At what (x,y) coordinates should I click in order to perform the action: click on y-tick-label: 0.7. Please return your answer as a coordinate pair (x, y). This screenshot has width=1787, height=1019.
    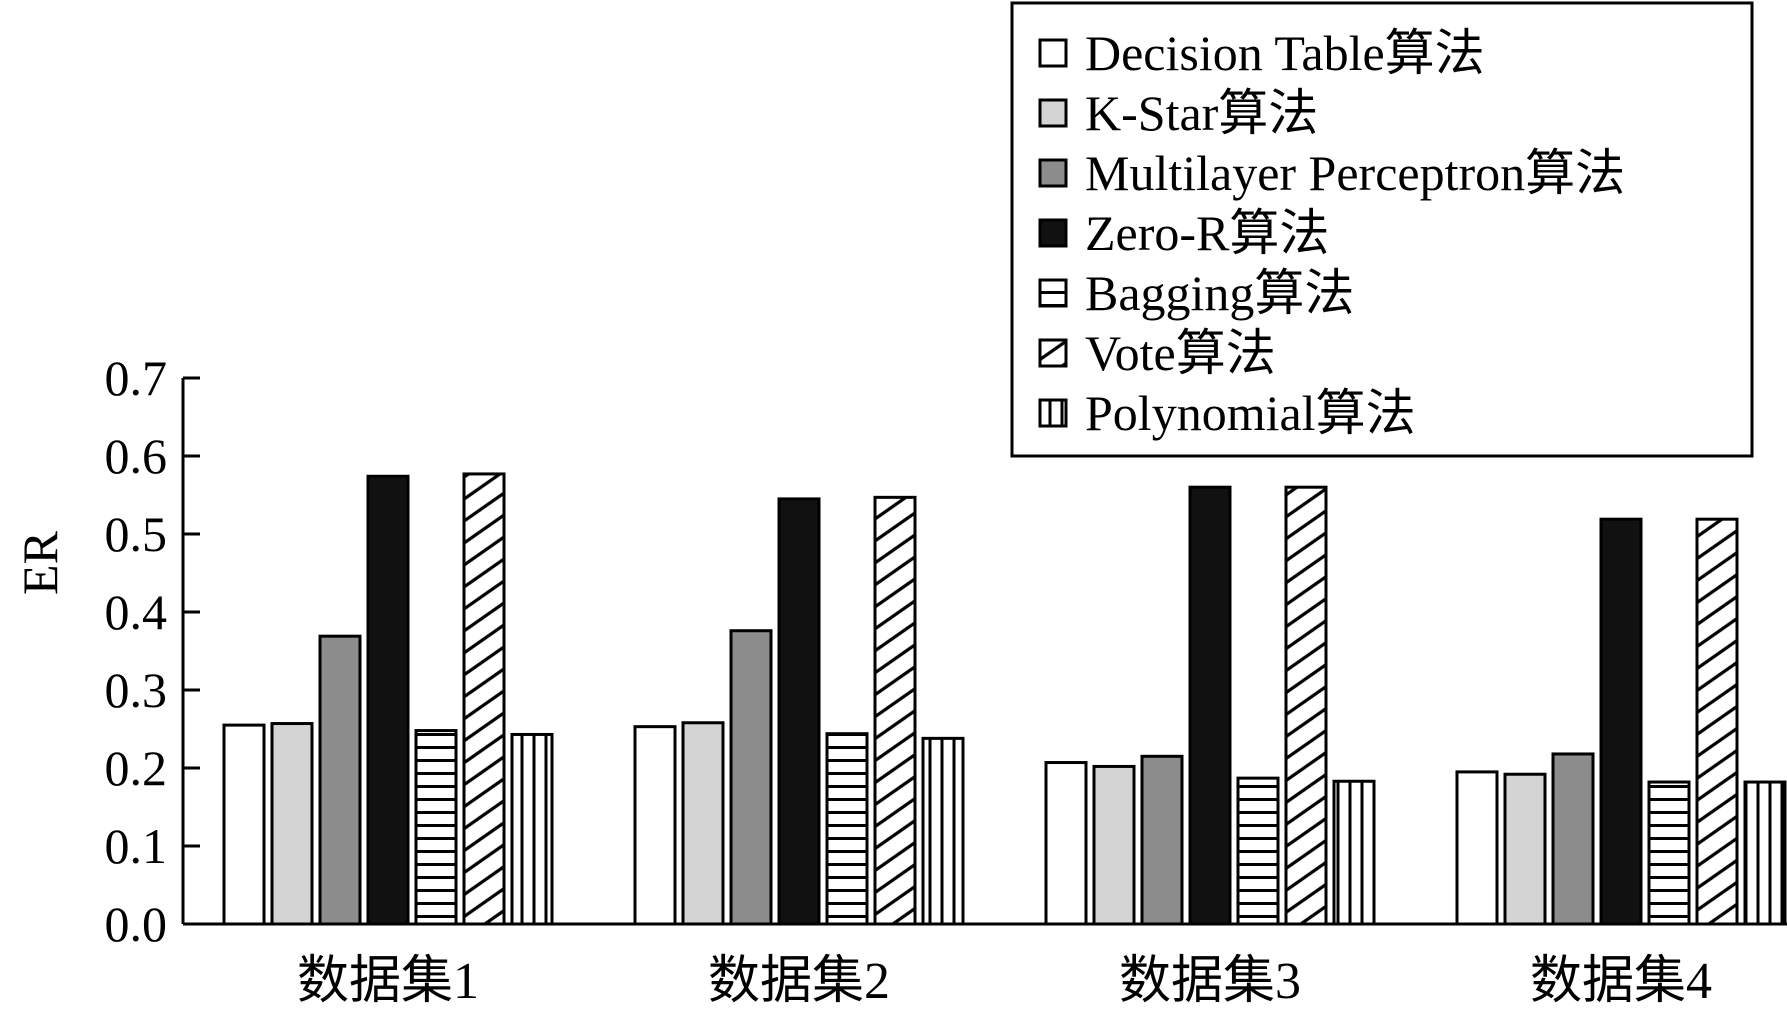
    Looking at the image, I should click on (136, 378).